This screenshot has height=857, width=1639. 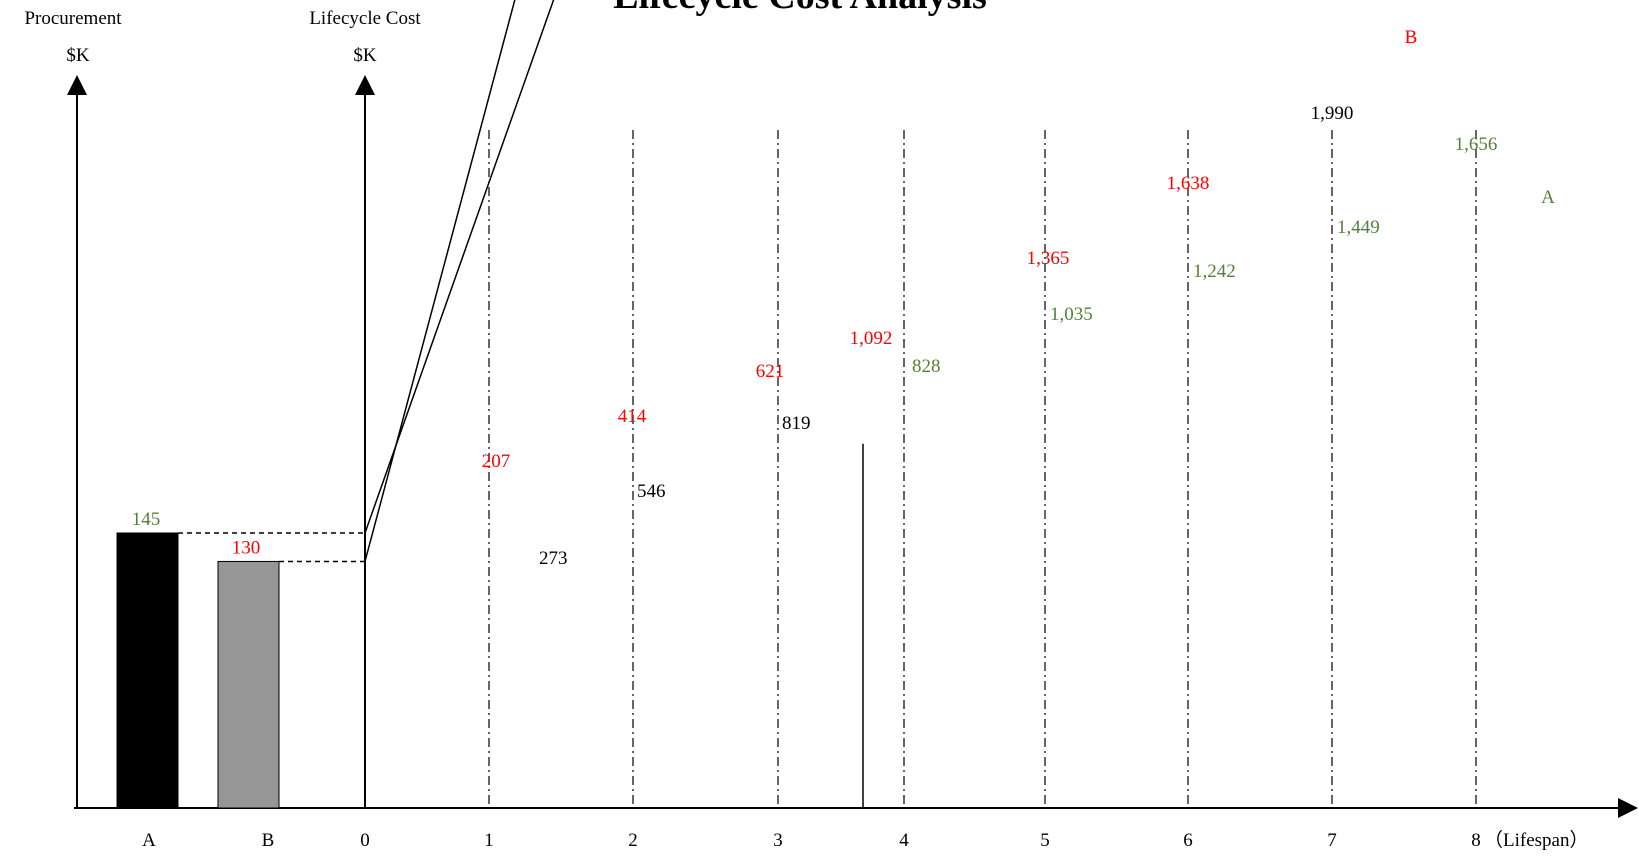 What do you see at coordinates (1476, 840) in the screenshot?
I see `x-tick-label-8: 8` at bounding box center [1476, 840].